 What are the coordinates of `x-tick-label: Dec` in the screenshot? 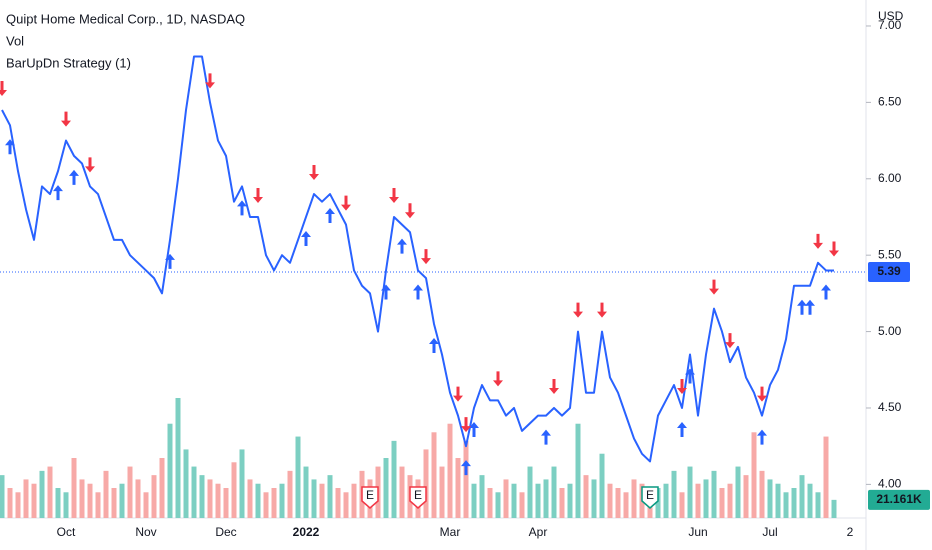 It's located at (225, 532).